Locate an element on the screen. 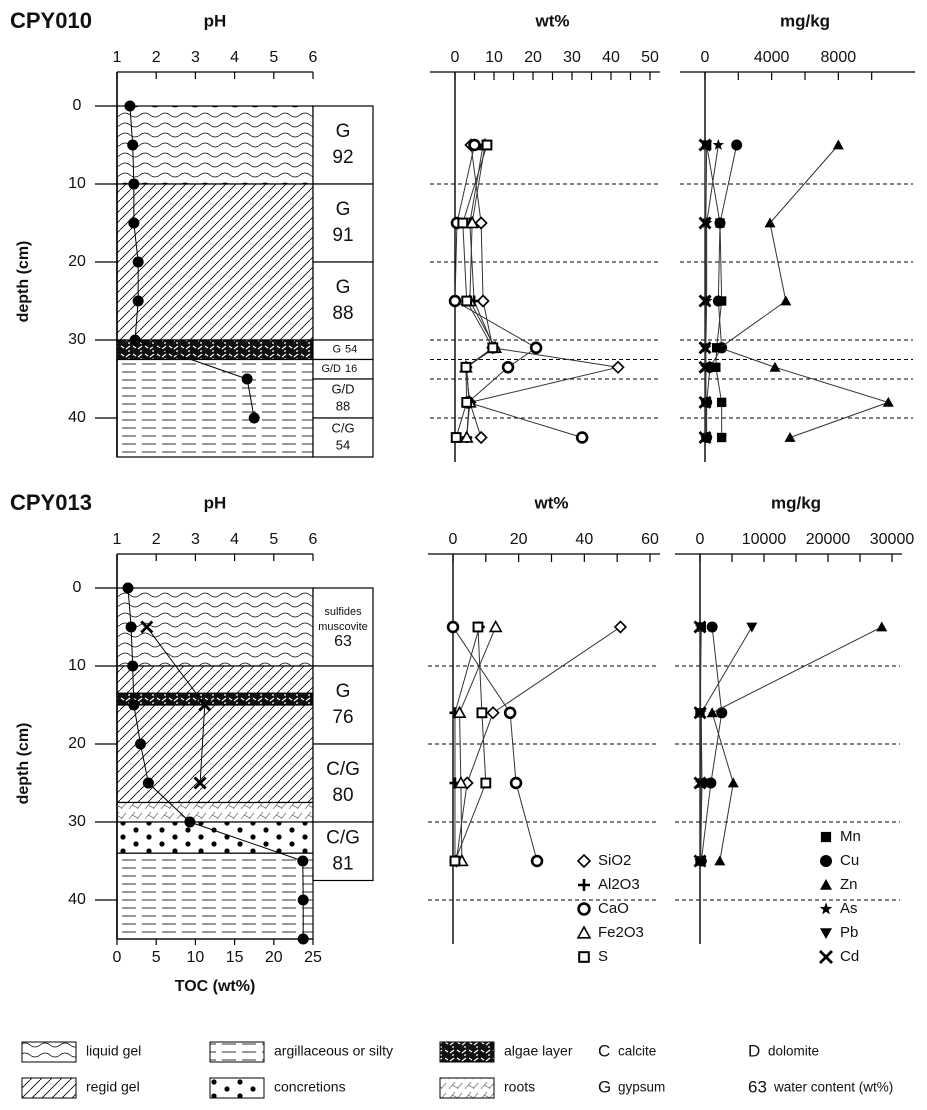 The height and width of the screenshot is (1110, 927). legend-label: liquid gel is located at coordinates (113, 1051).